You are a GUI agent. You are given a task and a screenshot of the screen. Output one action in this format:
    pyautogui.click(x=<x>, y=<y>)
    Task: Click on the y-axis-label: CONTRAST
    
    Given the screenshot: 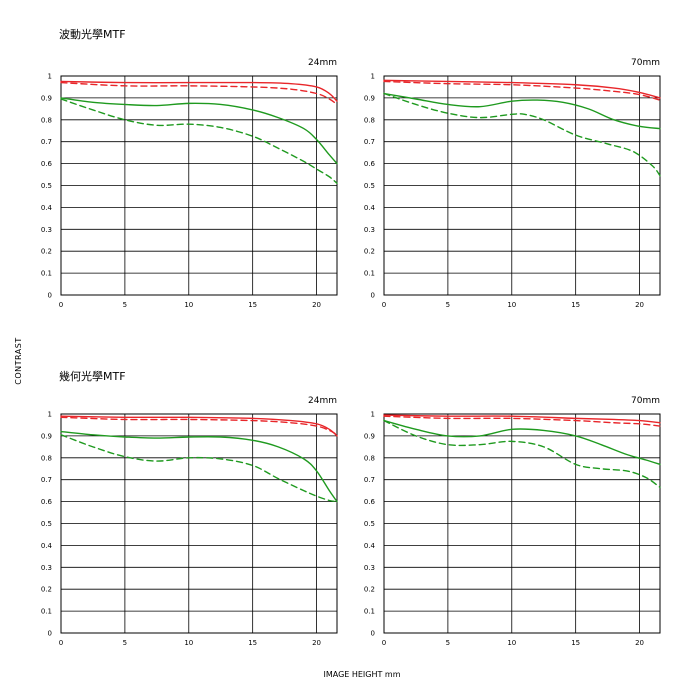 What is the action you would take?
    pyautogui.click(x=18, y=360)
    